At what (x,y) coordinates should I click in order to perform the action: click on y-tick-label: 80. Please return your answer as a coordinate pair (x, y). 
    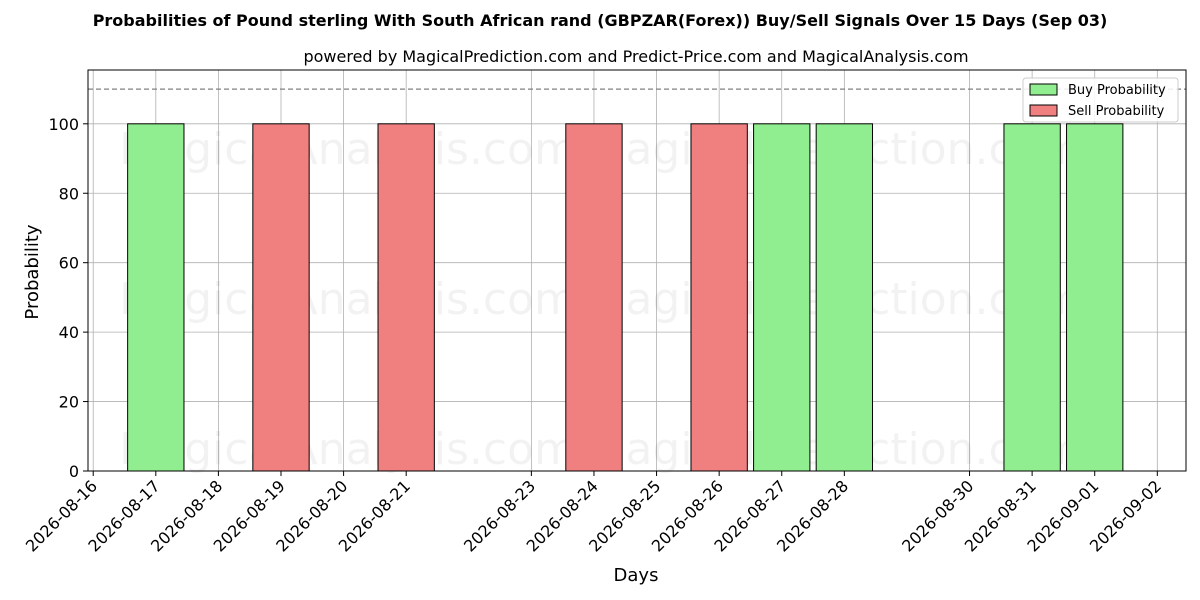
    Looking at the image, I should click on (69, 193).